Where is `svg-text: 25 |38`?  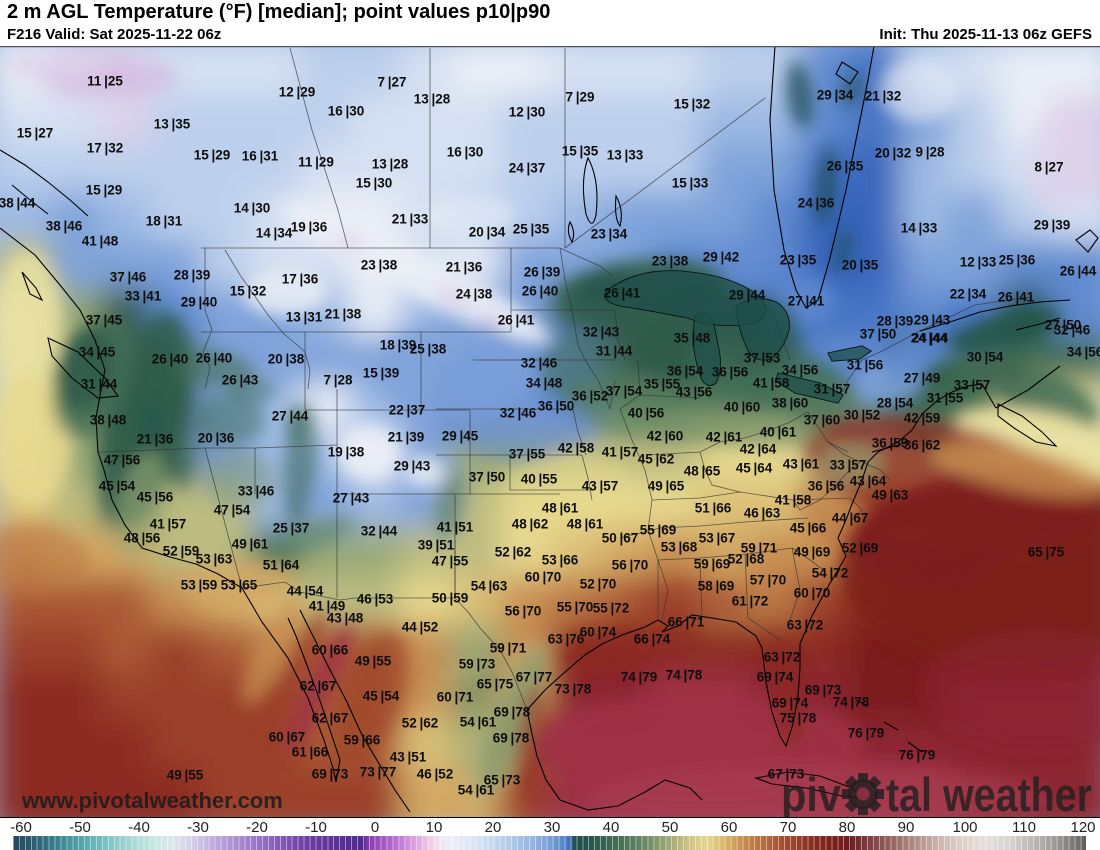 svg-text: 25 |38 is located at coordinates (428, 349).